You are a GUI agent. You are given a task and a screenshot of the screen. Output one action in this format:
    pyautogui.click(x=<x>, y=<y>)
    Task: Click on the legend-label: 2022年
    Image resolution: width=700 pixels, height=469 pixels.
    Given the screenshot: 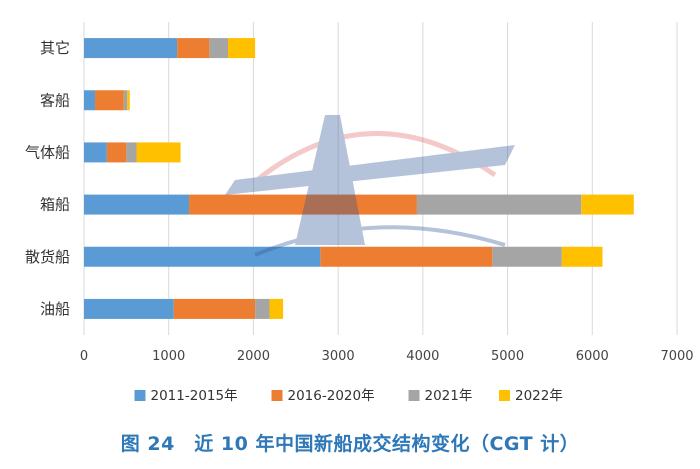 What is the action you would take?
    pyautogui.click(x=539, y=396)
    